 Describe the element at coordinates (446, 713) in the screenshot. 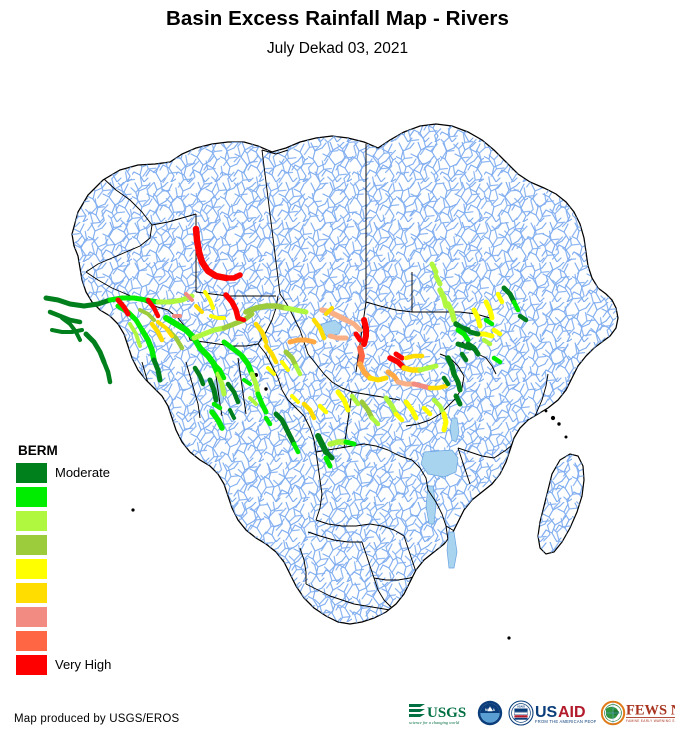

I see `usgs-wordmark: USGS` at that location.